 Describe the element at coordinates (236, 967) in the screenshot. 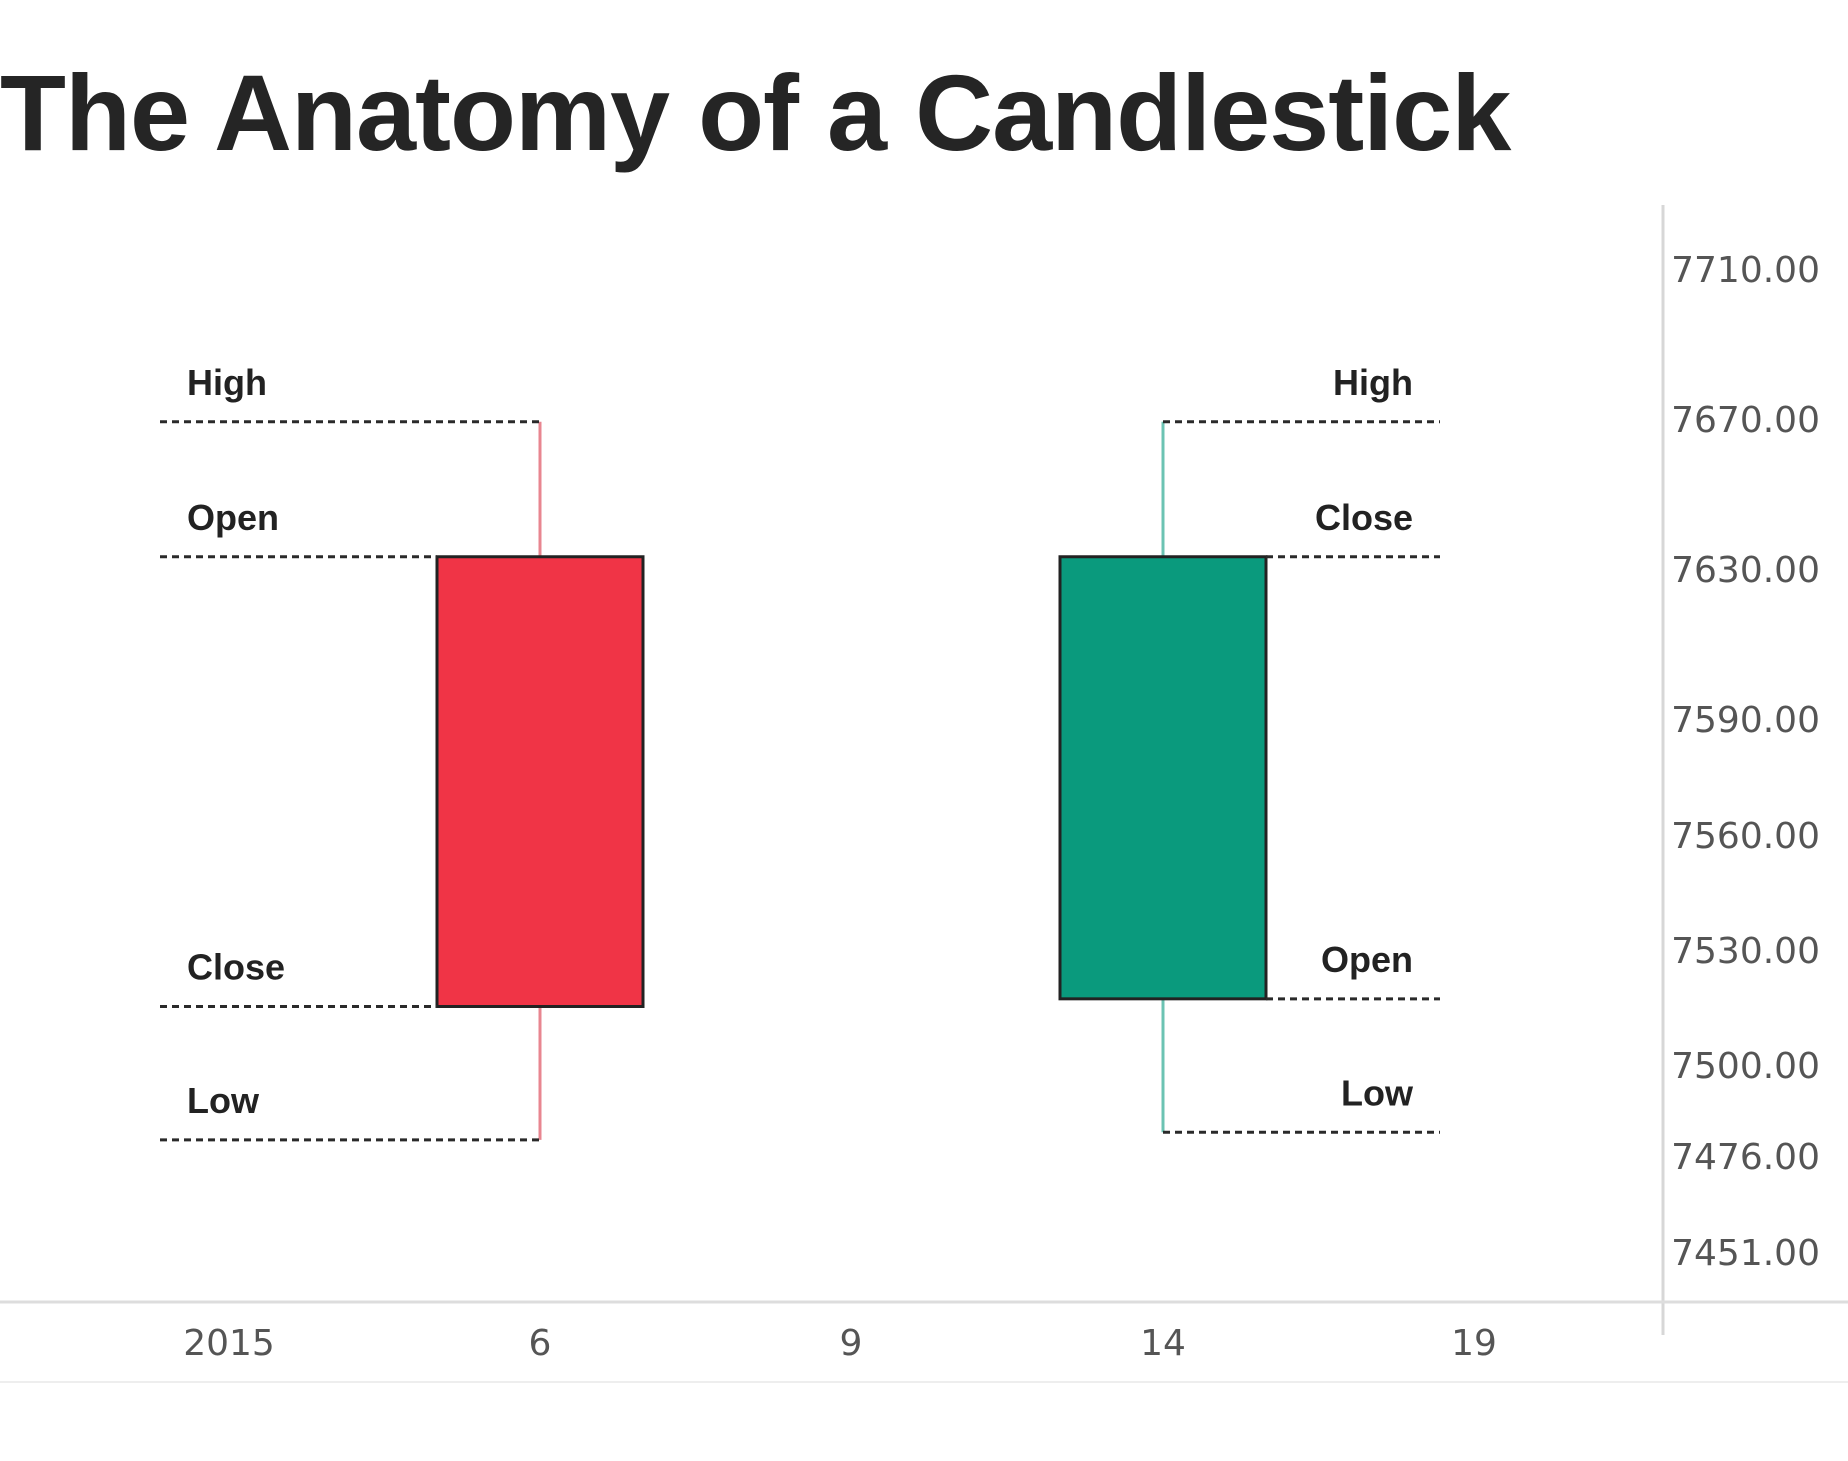

I see `bearish-close-label: Close` at that location.